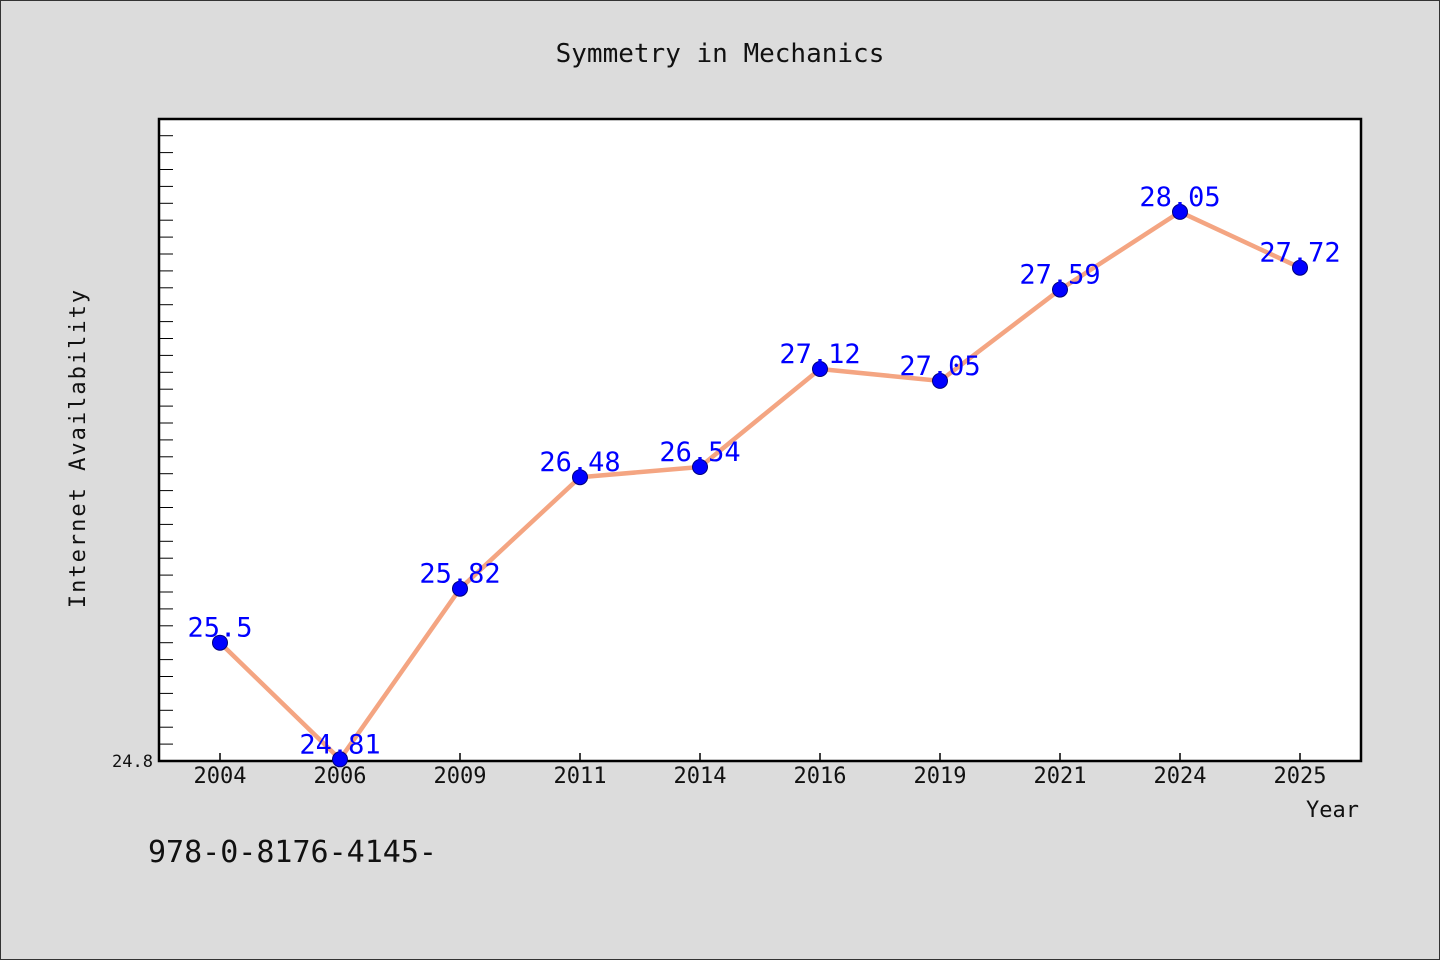 The height and width of the screenshot is (960, 1440). Describe the element at coordinates (292, 852) in the screenshot. I see `footer-text: 978-0-8176-4145-` at that location.